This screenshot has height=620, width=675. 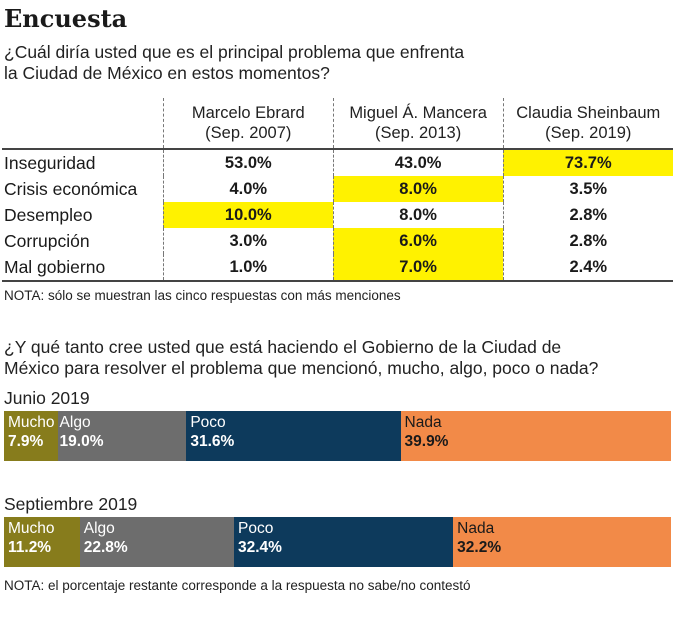 I want to click on segment-value: 11.2%, so click(x=30, y=547).